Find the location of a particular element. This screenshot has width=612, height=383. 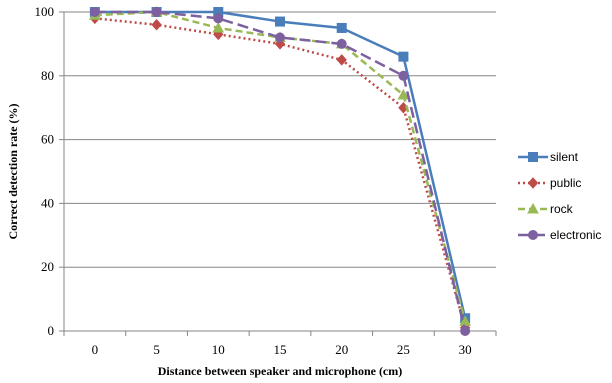

y-tick-label: 40 is located at coordinates (47, 202).